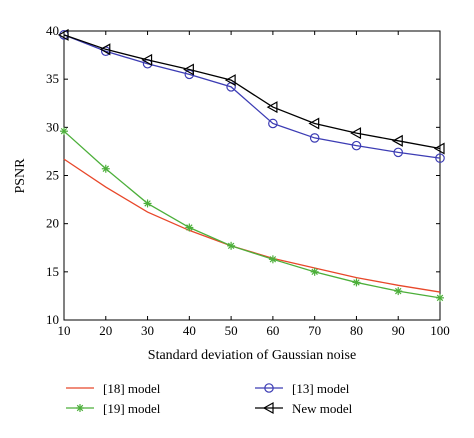 The image size is (474, 438). I want to click on legend-label: [19] model, so click(132, 408).